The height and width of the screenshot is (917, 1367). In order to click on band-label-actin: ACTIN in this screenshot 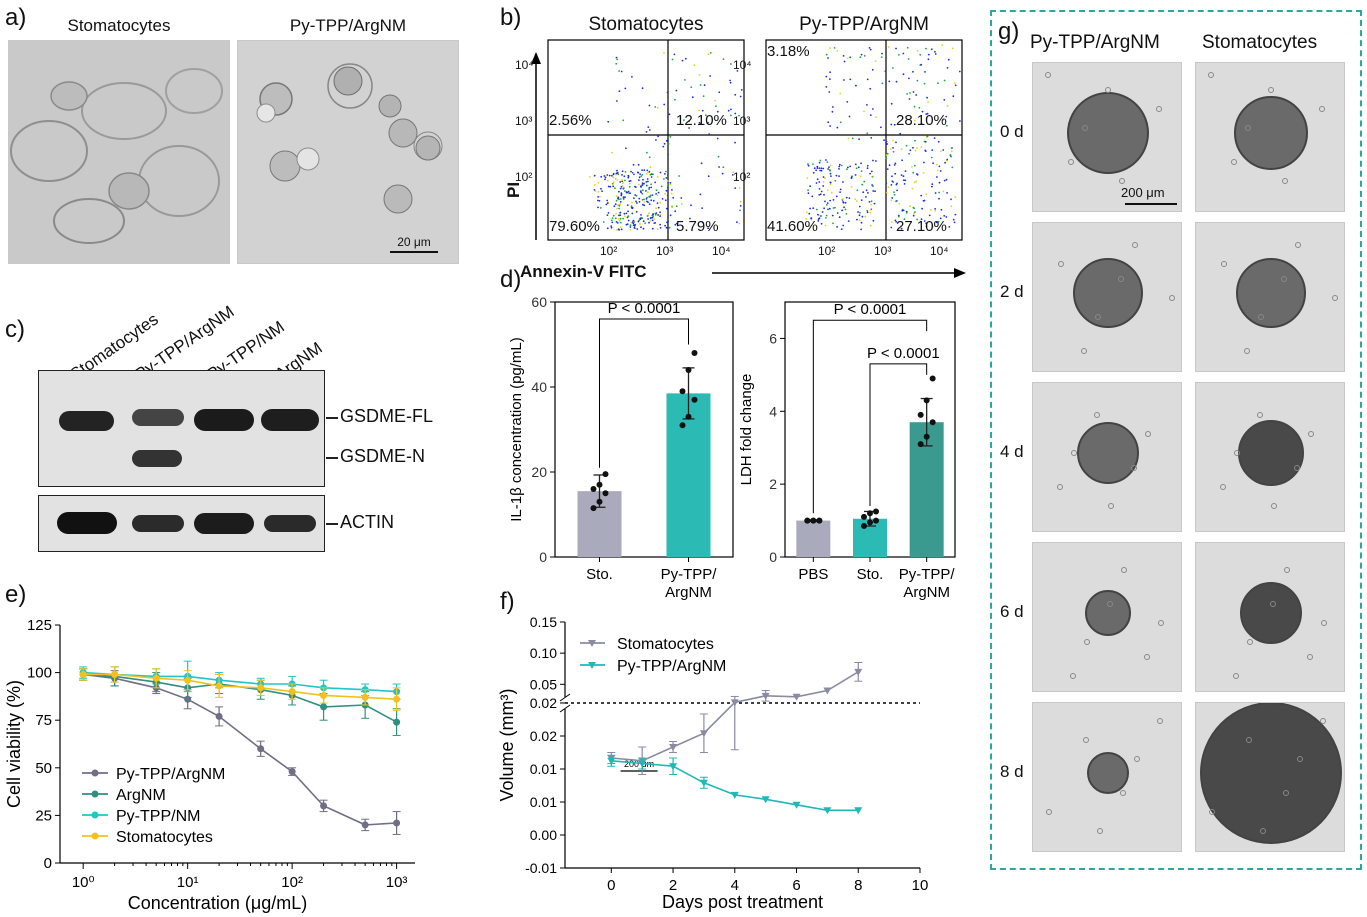, I will do `click(367, 522)`.